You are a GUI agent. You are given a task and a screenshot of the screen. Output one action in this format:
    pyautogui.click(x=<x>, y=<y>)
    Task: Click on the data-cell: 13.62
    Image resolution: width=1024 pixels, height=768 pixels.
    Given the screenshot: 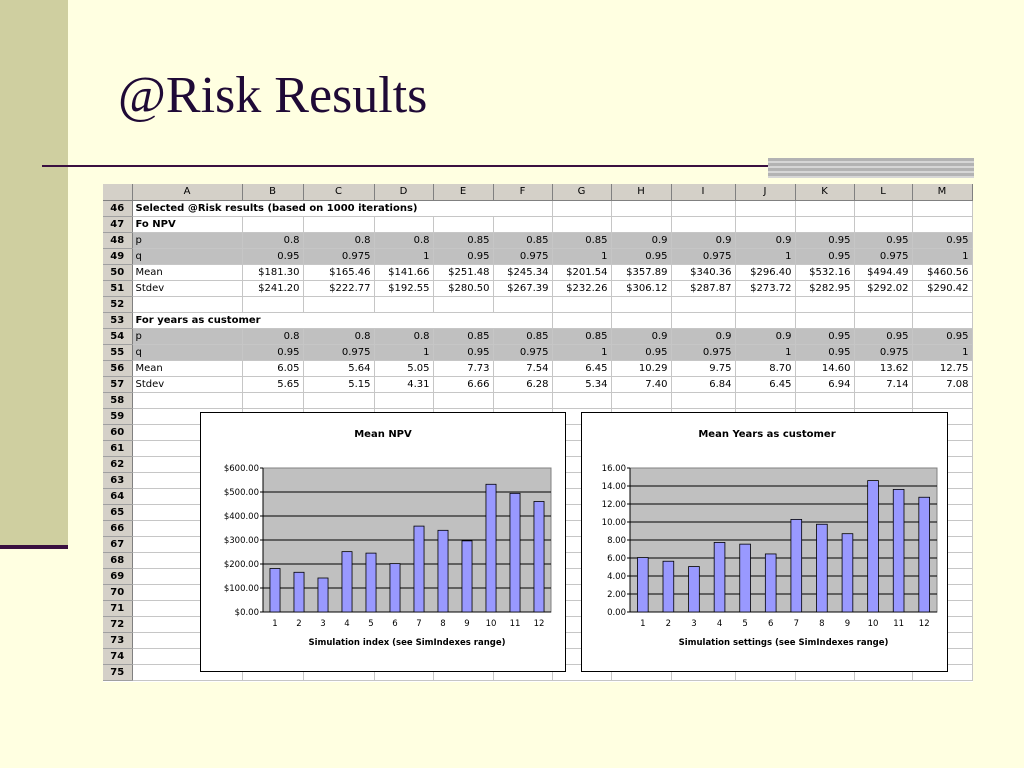 What is the action you would take?
    pyautogui.click(x=883, y=368)
    